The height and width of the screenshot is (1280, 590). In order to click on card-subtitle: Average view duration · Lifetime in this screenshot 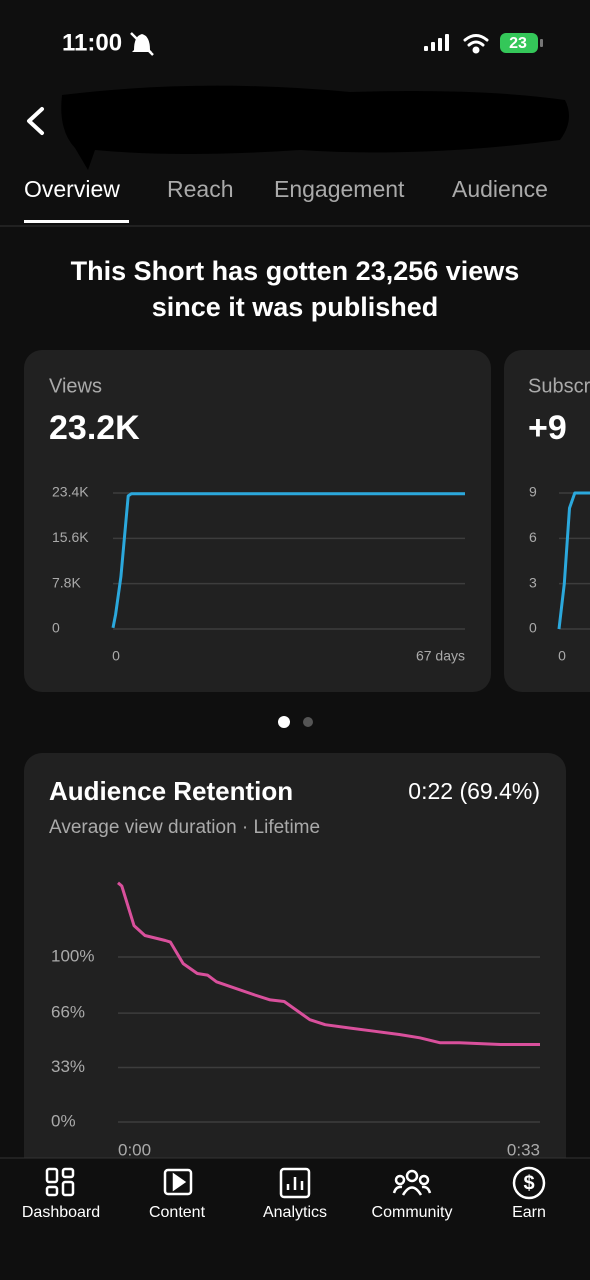, I will do `click(184, 827)`.